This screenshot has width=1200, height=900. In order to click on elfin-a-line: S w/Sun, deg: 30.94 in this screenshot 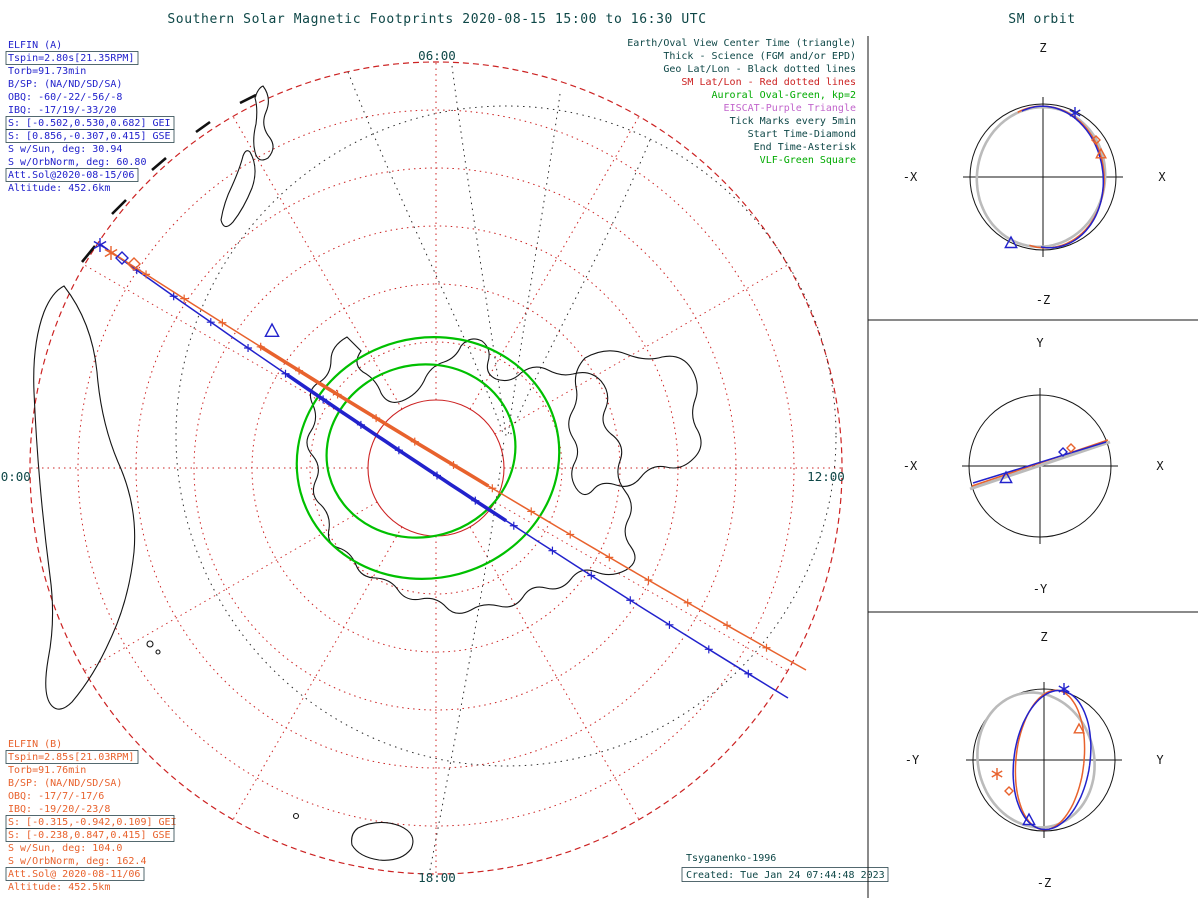, I will do `click(65, 149)`.